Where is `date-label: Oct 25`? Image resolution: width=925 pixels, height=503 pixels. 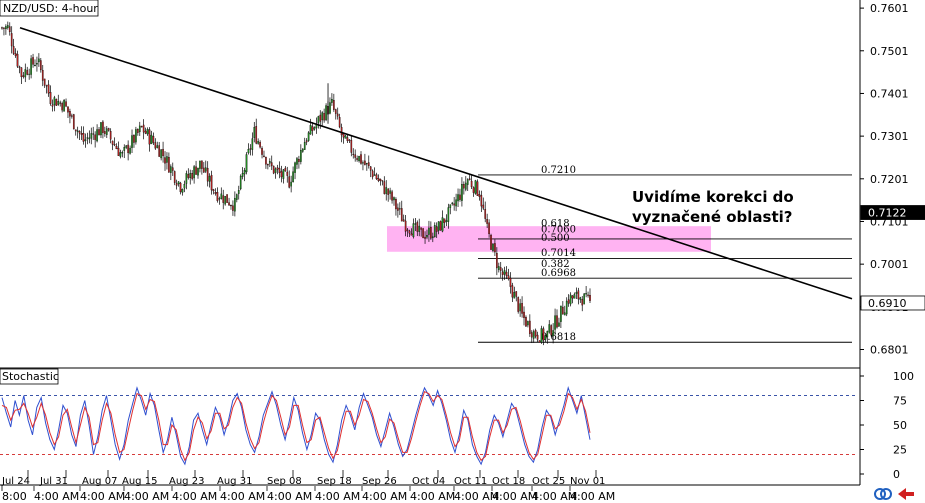
date-label: Oct 25 is located at coordinates (548, 481).